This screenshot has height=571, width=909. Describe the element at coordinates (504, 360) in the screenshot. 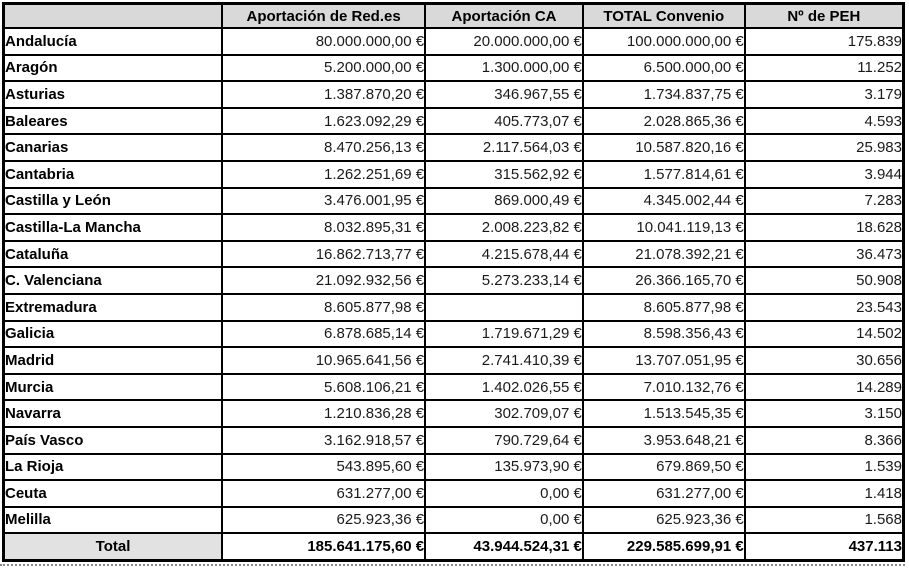

I see `ca-value-cell: 2.741.410,39 €` at that location.